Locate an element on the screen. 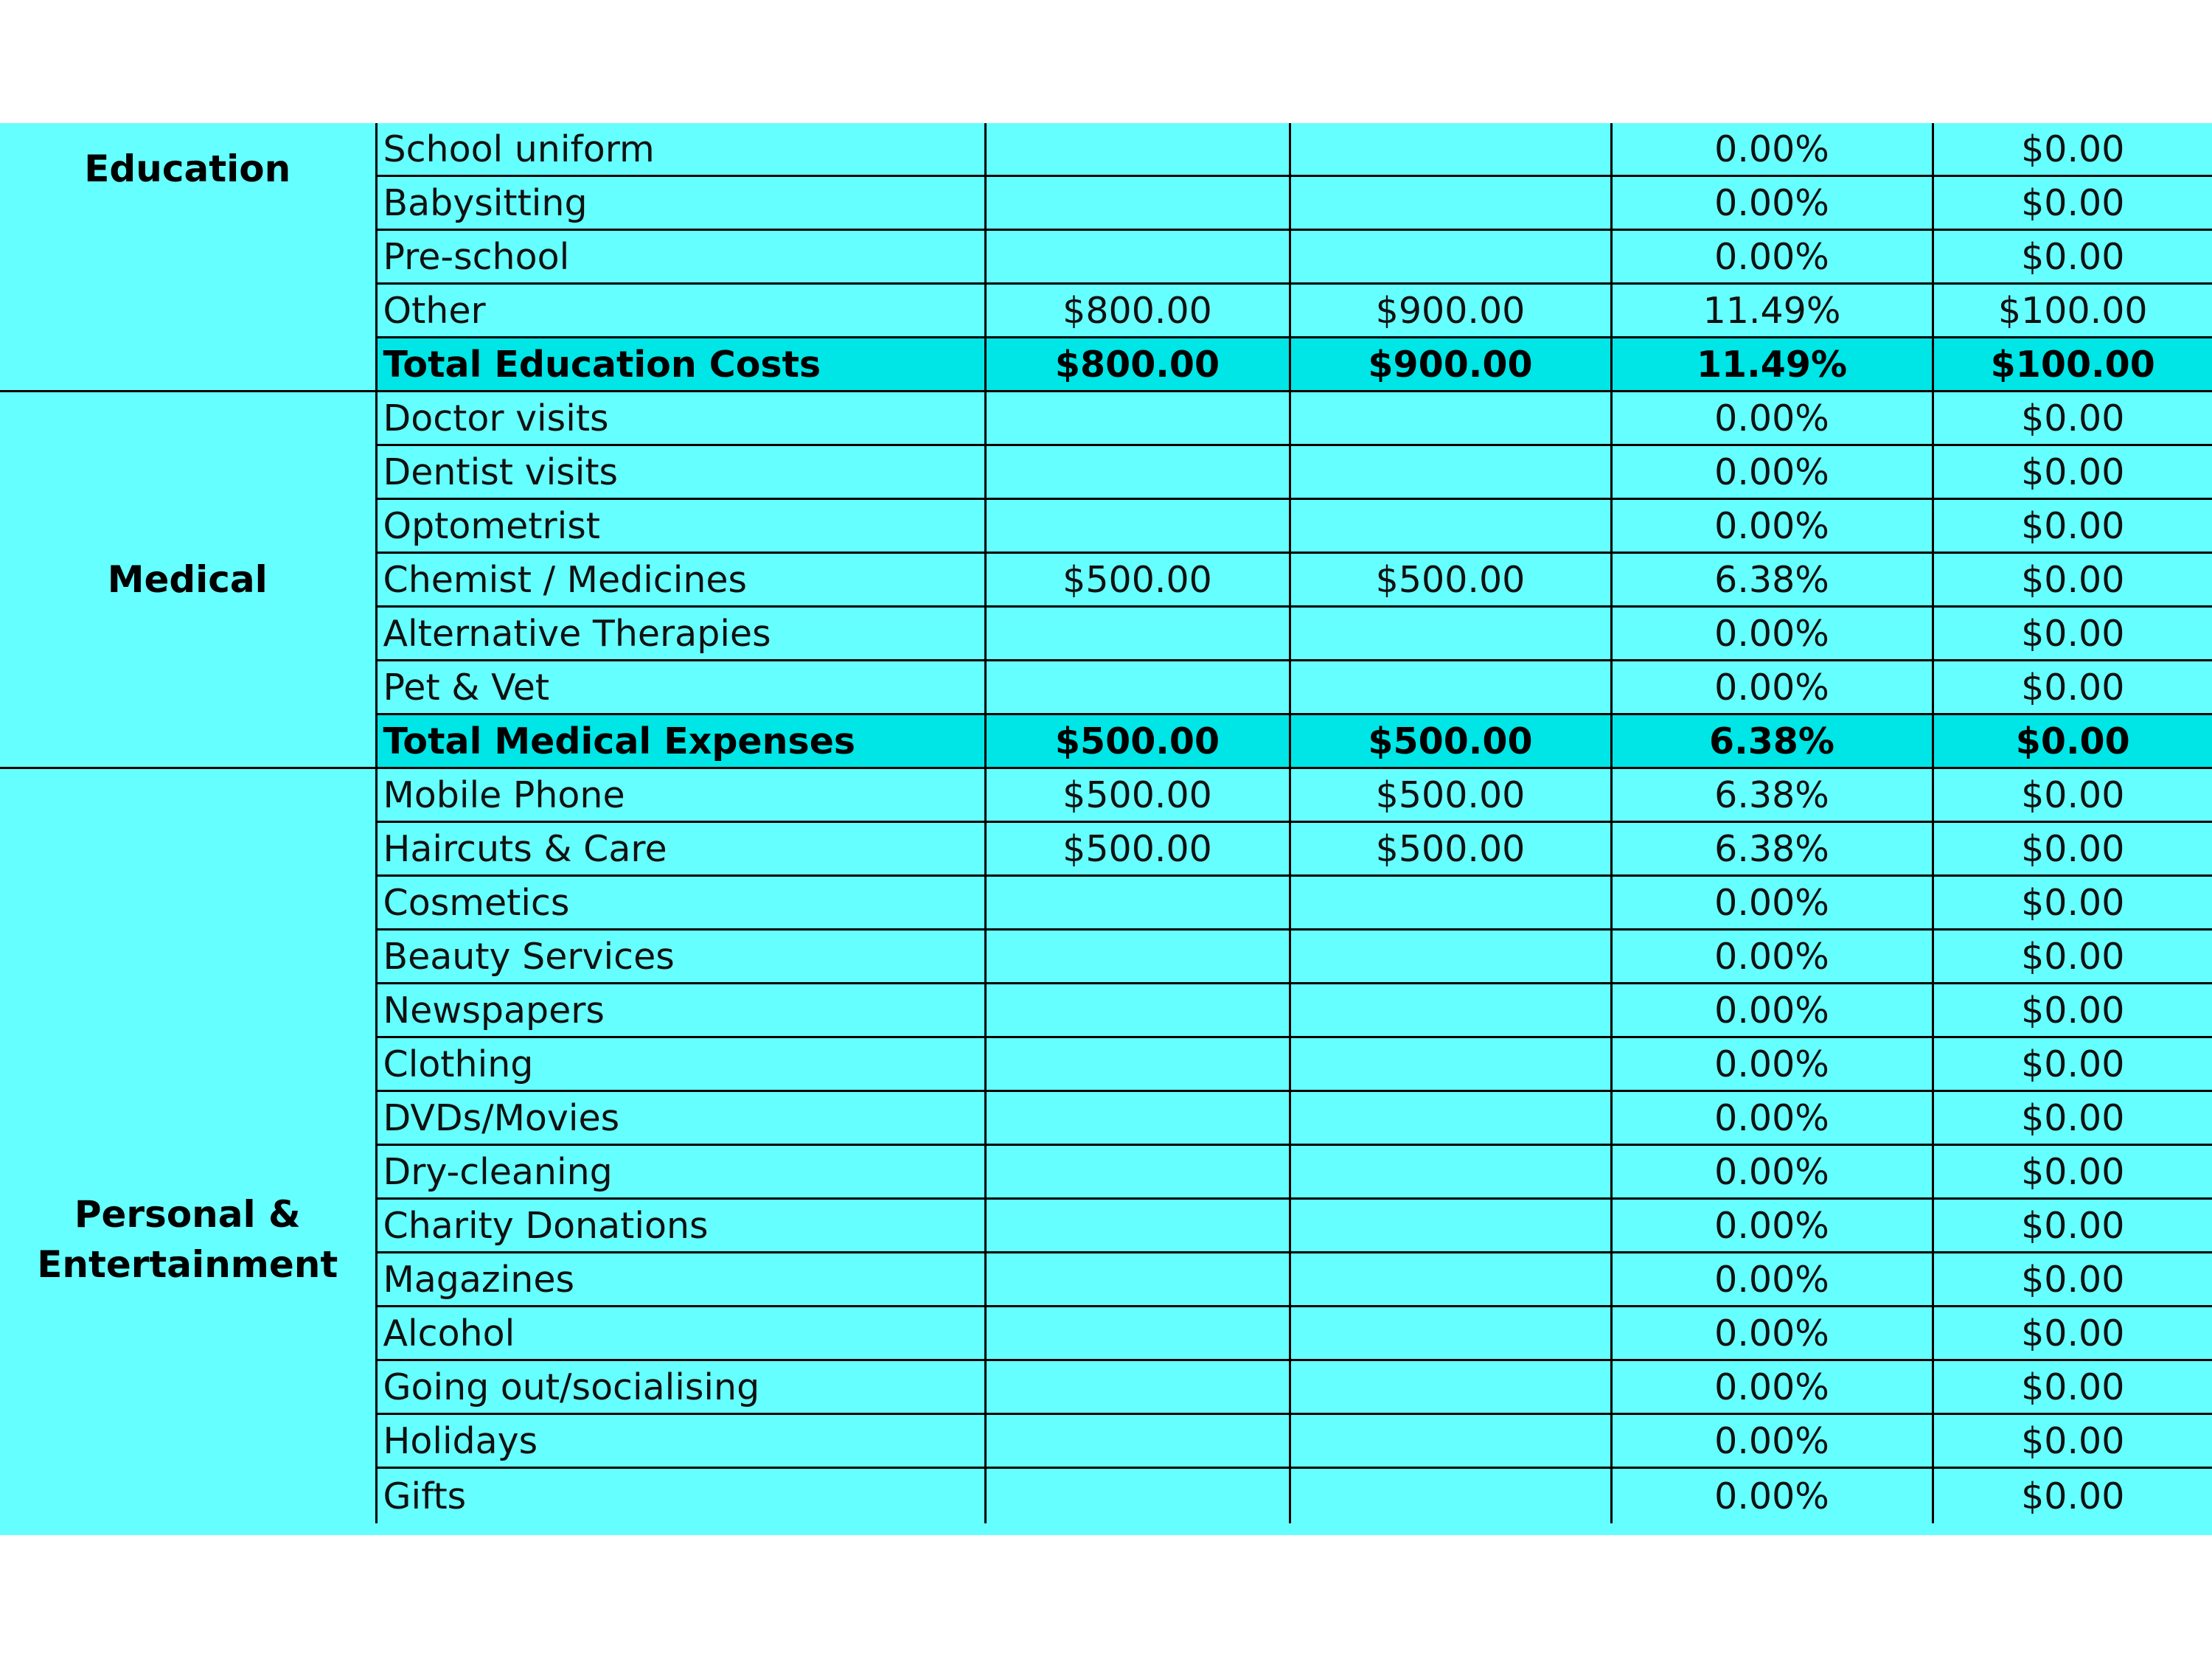 This screenshot has height=1659, width=2212. item-name-cell: Doctor visits is located at coordinates (680, 417).